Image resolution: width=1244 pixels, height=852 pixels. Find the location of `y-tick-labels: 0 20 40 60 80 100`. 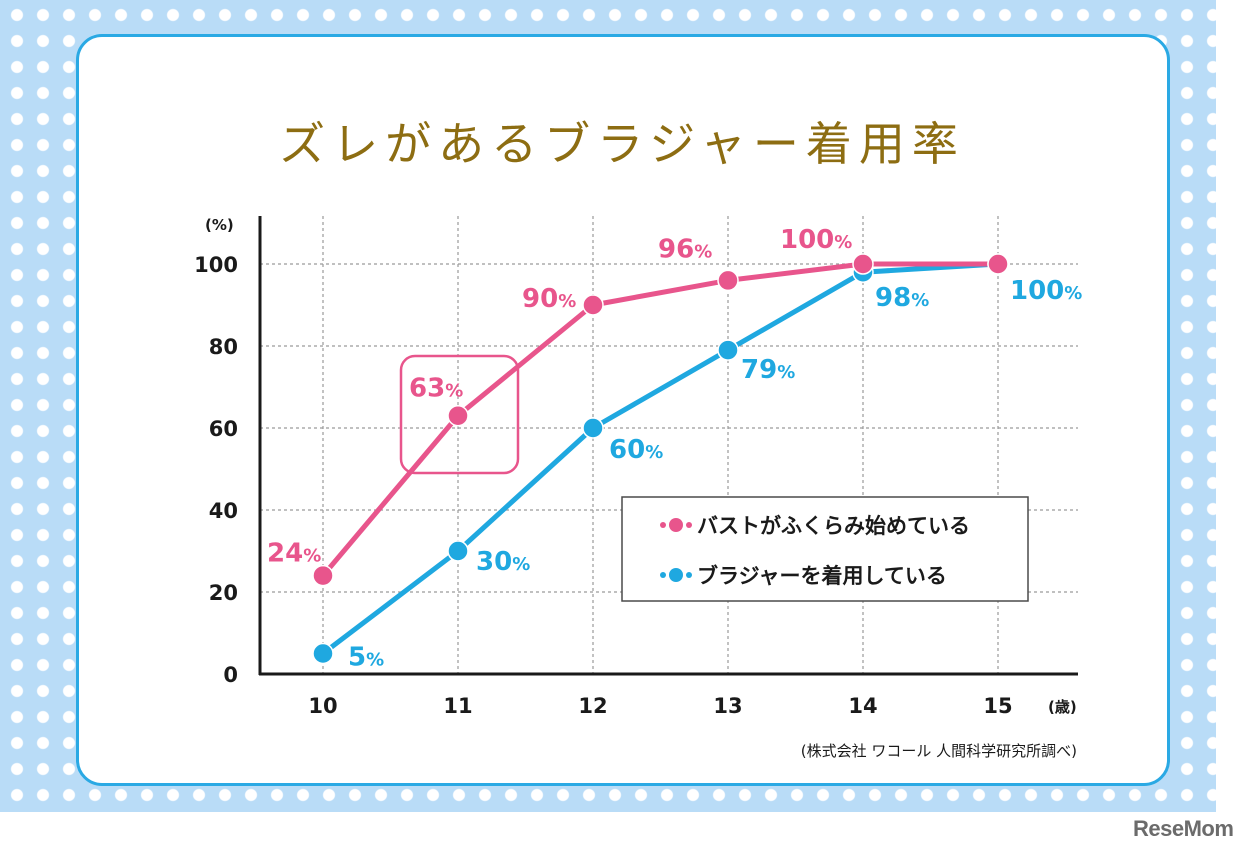

y-tick-labels: 0 20 40 60 80 100 is located at coordinates (216, 470).